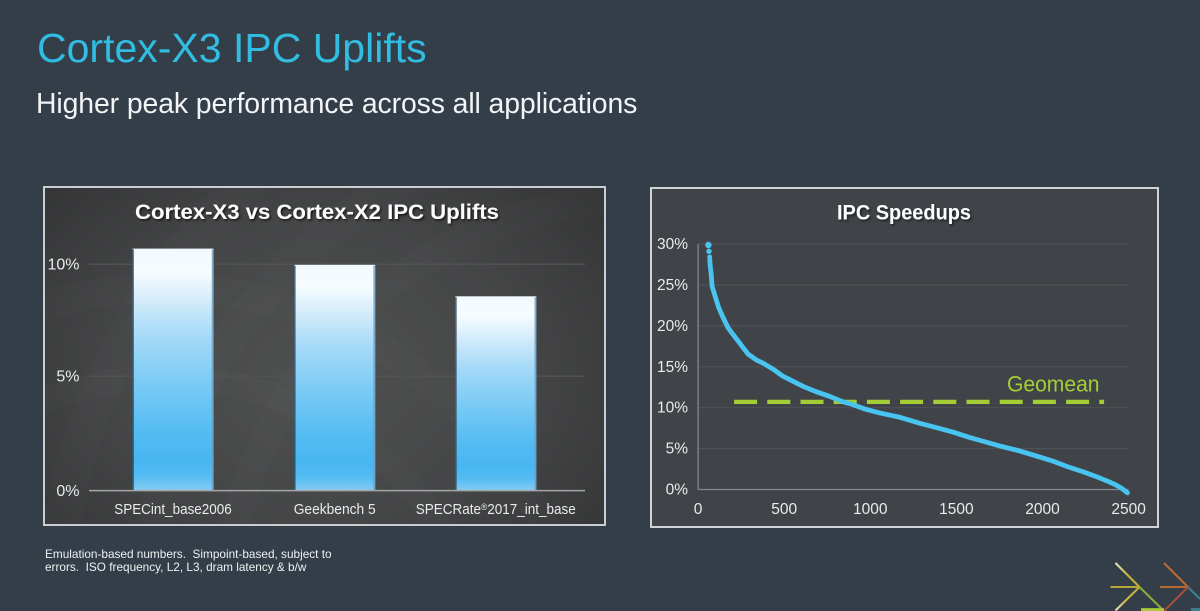 The image size is (1200, 611). What do you see at coordinates (496, 509) in the screenshot?
I see `svg-text: SPECRate®2017_int_base` at bounding box center [496, 509].